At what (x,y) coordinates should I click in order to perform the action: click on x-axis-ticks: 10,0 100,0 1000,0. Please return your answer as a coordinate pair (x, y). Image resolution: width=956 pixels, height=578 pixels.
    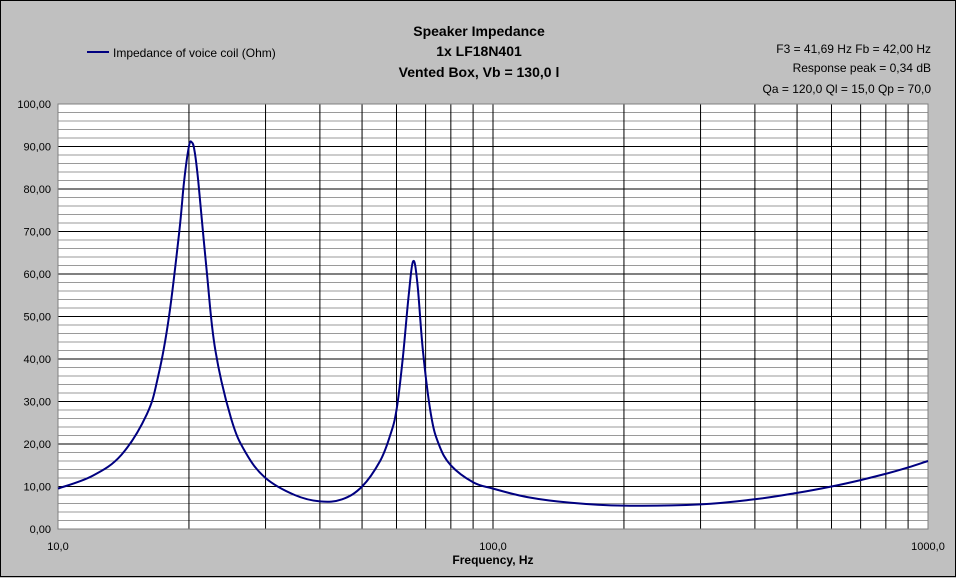
    Looking at the image, I should click on (496, 547).